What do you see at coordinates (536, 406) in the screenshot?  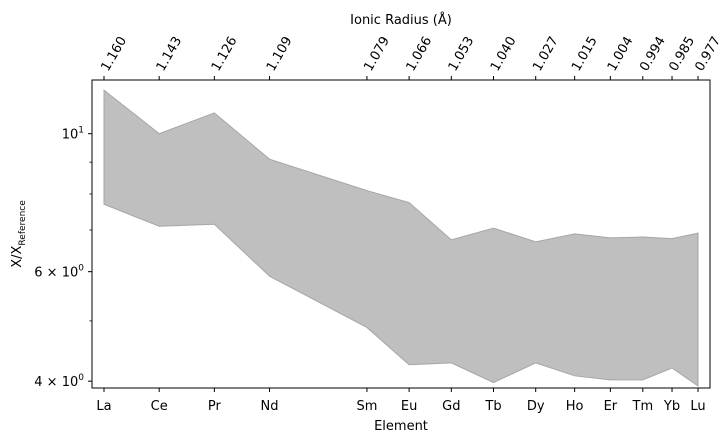 I see `x-tick-label-dy: Dy` at bounding box center [536, 406].